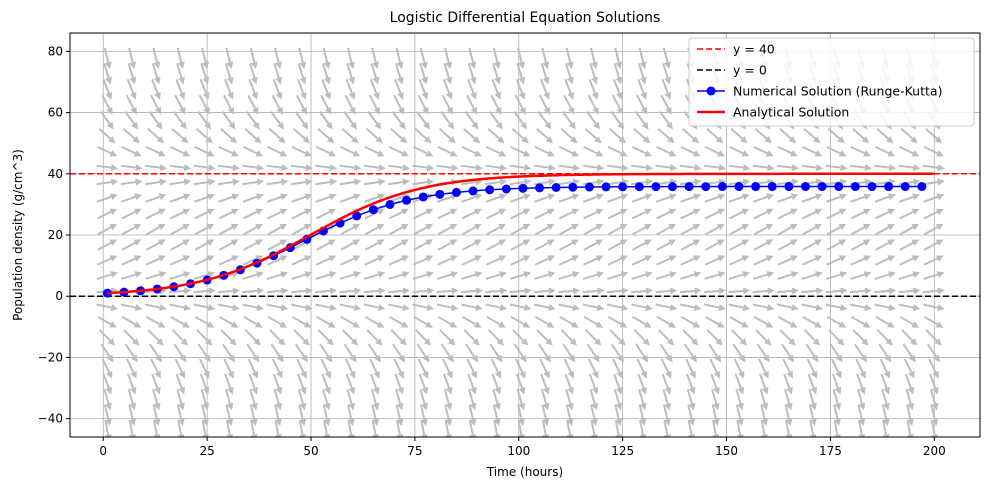  What do you see at coordinates (414, 451) in the screenshot?
I see `x-tick-label: 75` at bounding box center [414, 451].